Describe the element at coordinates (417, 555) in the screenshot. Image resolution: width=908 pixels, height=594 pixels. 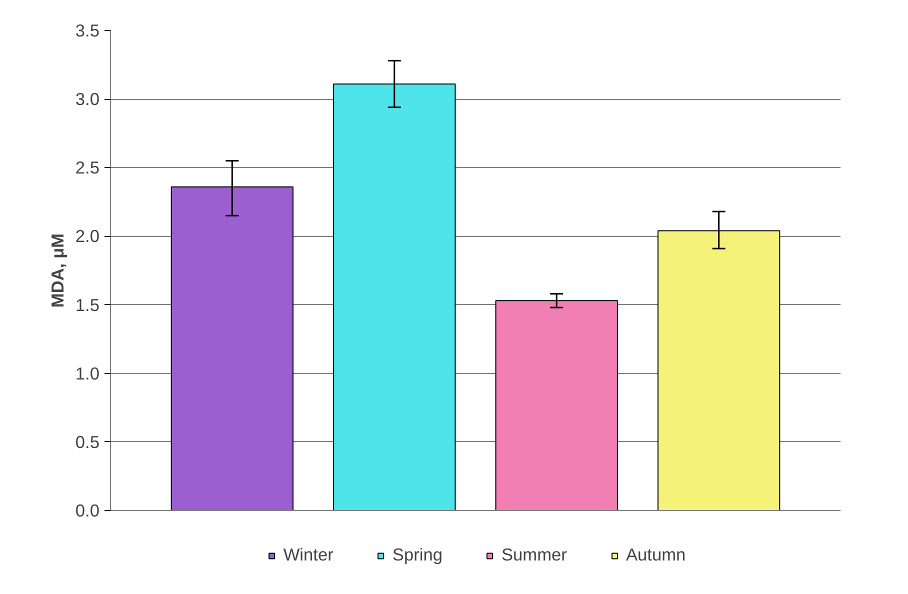
I see `legend-label: Spring` at that location.